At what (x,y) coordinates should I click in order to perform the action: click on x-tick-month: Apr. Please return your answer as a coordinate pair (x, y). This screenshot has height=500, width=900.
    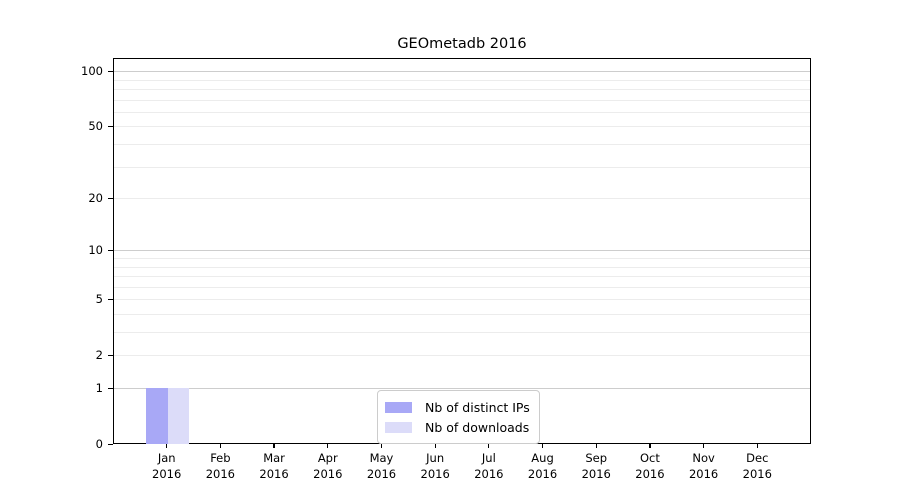
    Looking at the image, I should click on (327, 458).